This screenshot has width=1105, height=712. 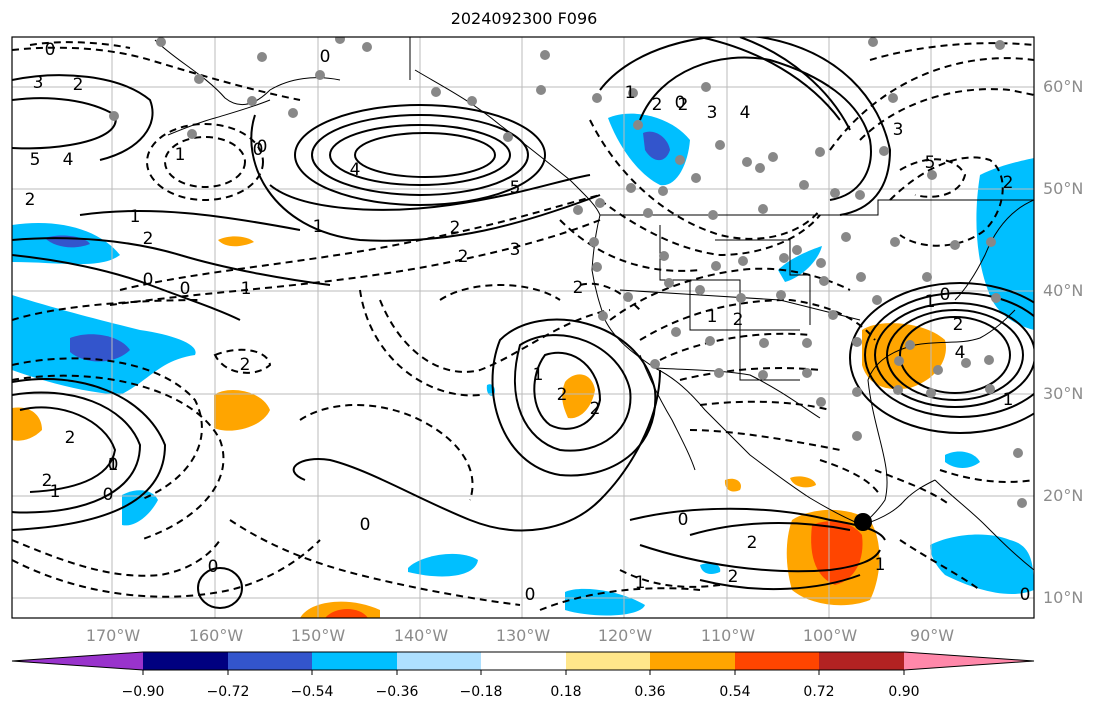 What do you see at coordinates (77, 661) in the screenshot?
I see `colorbar-extend-low` at bounding box center [77, 661].